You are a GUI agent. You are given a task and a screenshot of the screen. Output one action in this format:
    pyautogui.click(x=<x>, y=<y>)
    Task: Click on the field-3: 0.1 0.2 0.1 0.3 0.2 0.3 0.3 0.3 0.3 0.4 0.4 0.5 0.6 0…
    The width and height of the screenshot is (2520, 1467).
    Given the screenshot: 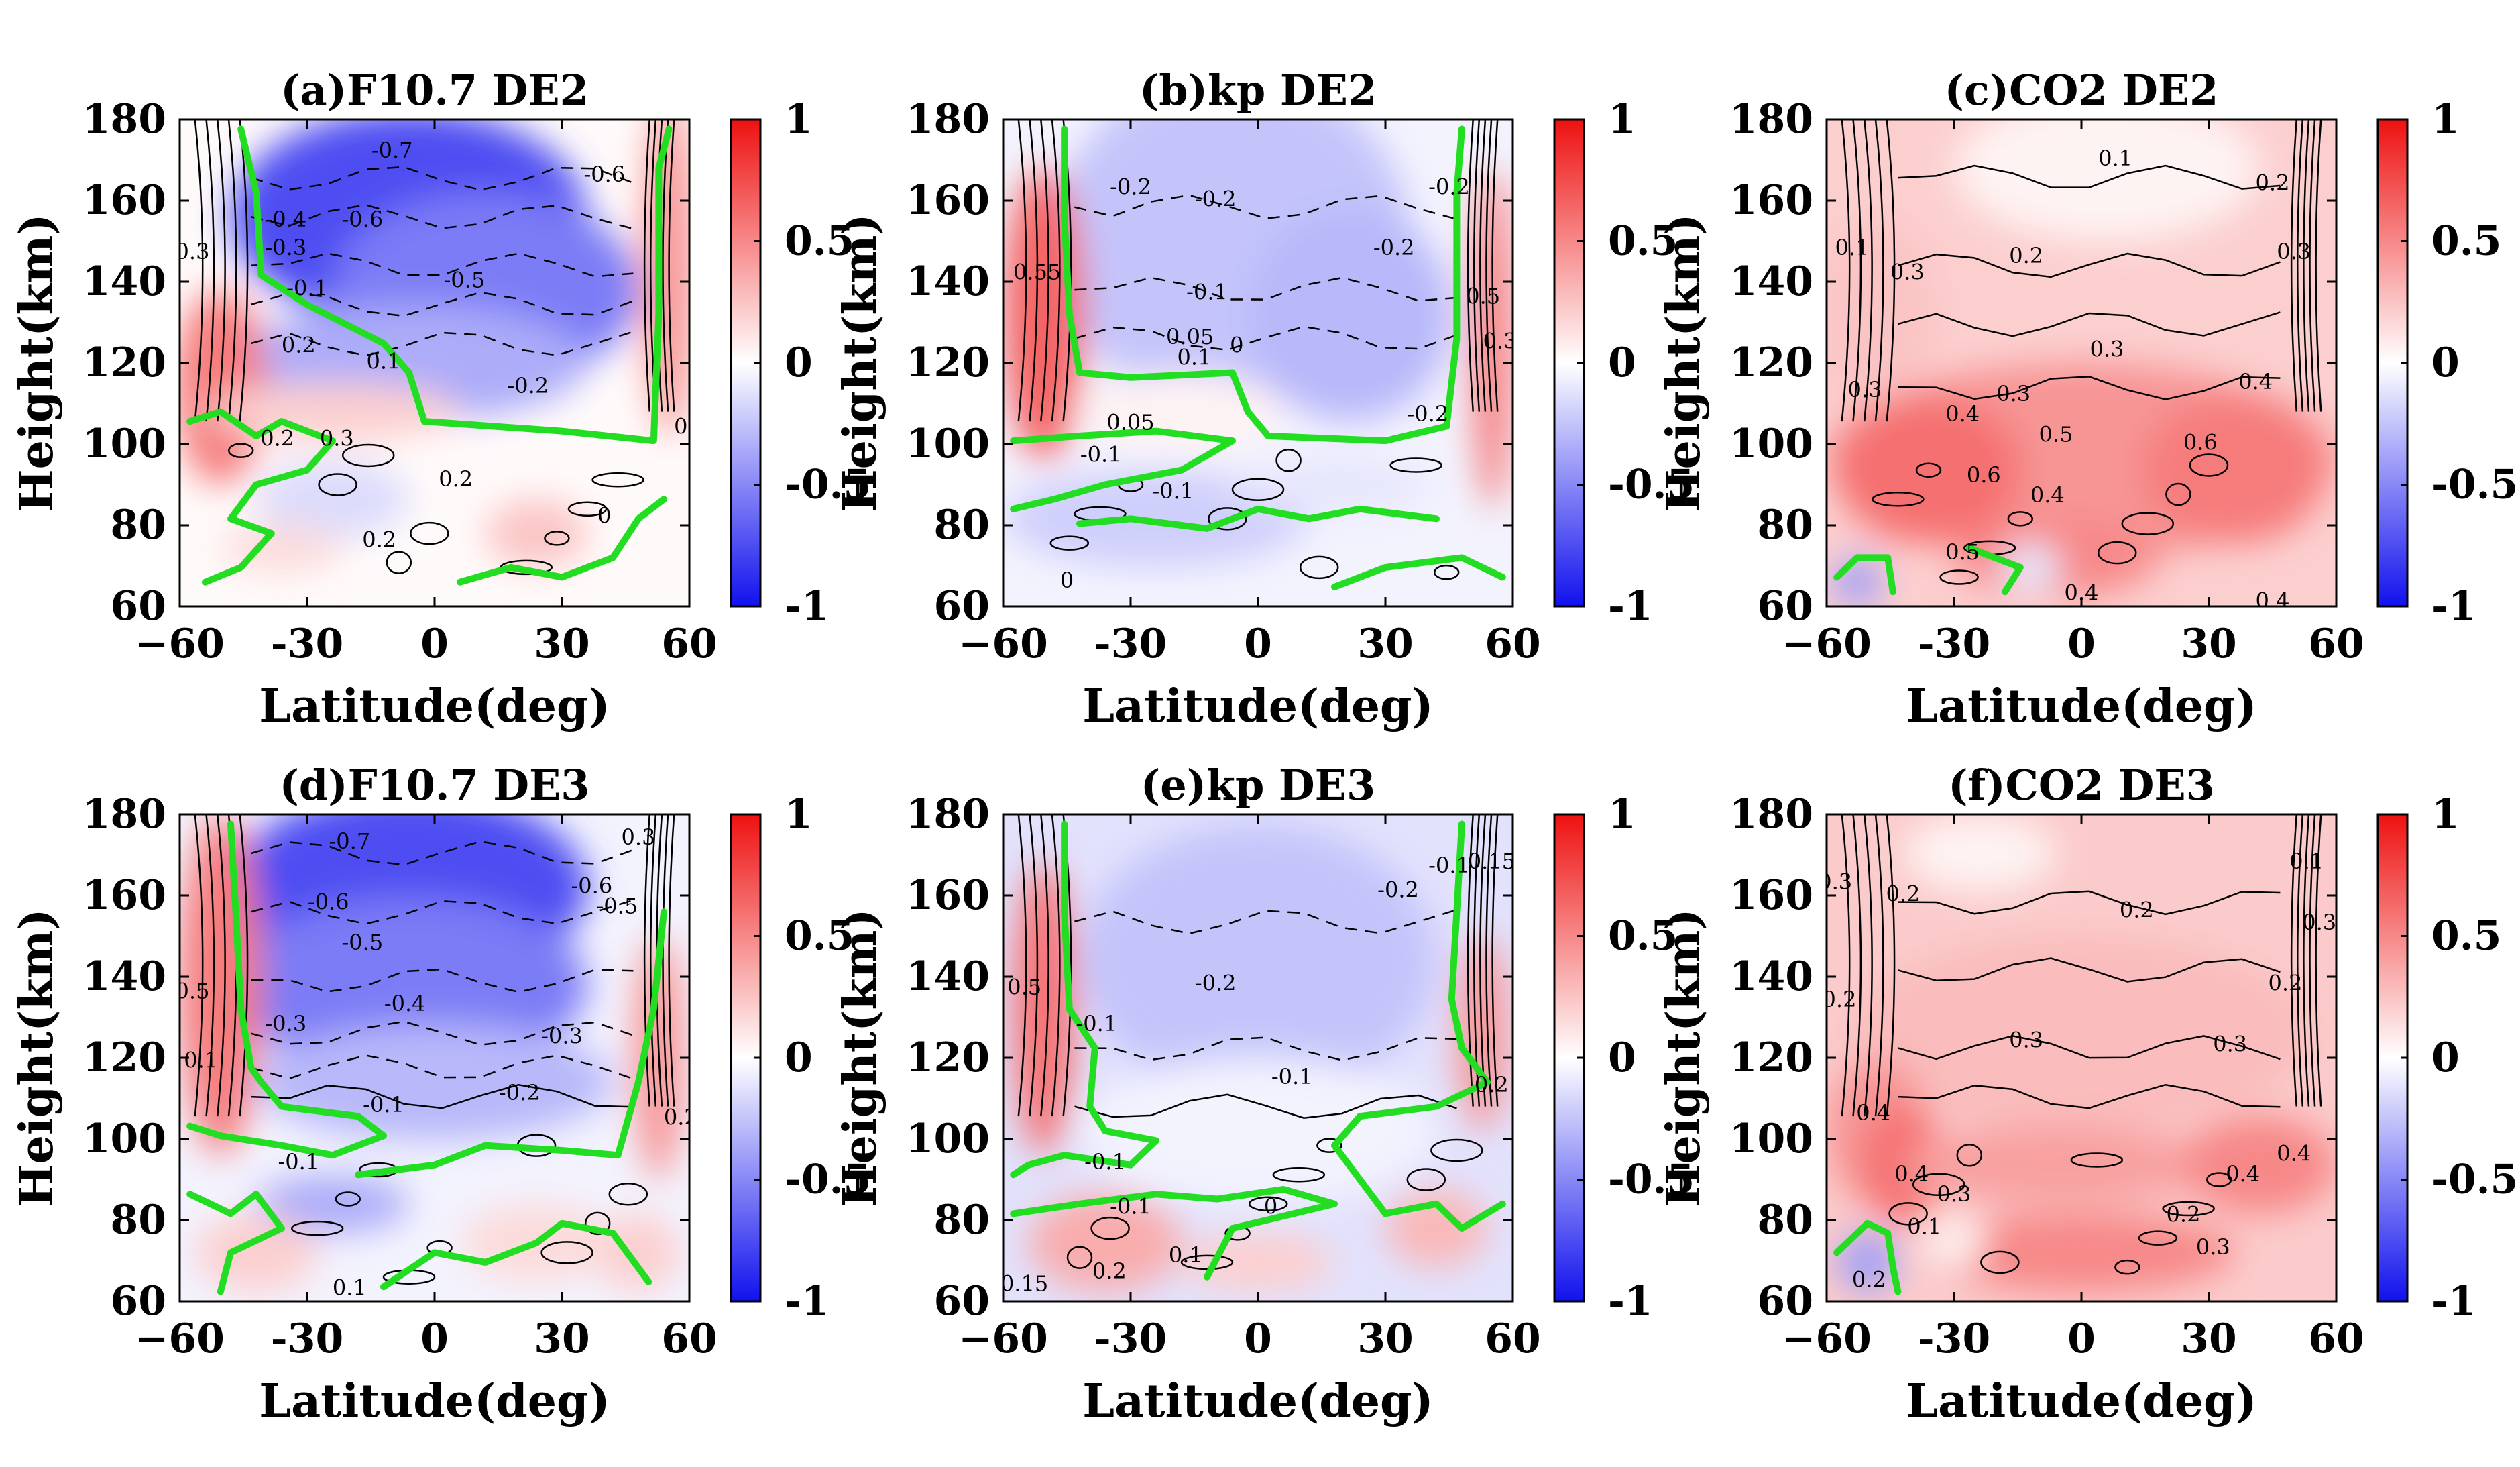 What is the action you would take?
    pyautogui.click(x=2082, y=366)
    